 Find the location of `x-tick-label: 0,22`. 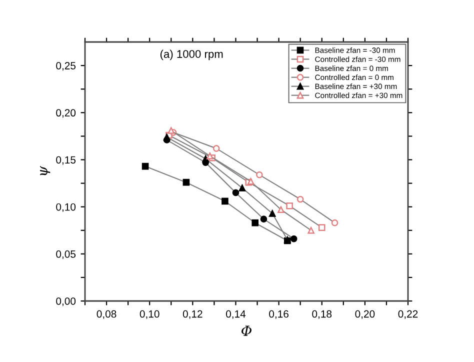

x-tick-label: 0,22 is located at coordinates (408, 314).